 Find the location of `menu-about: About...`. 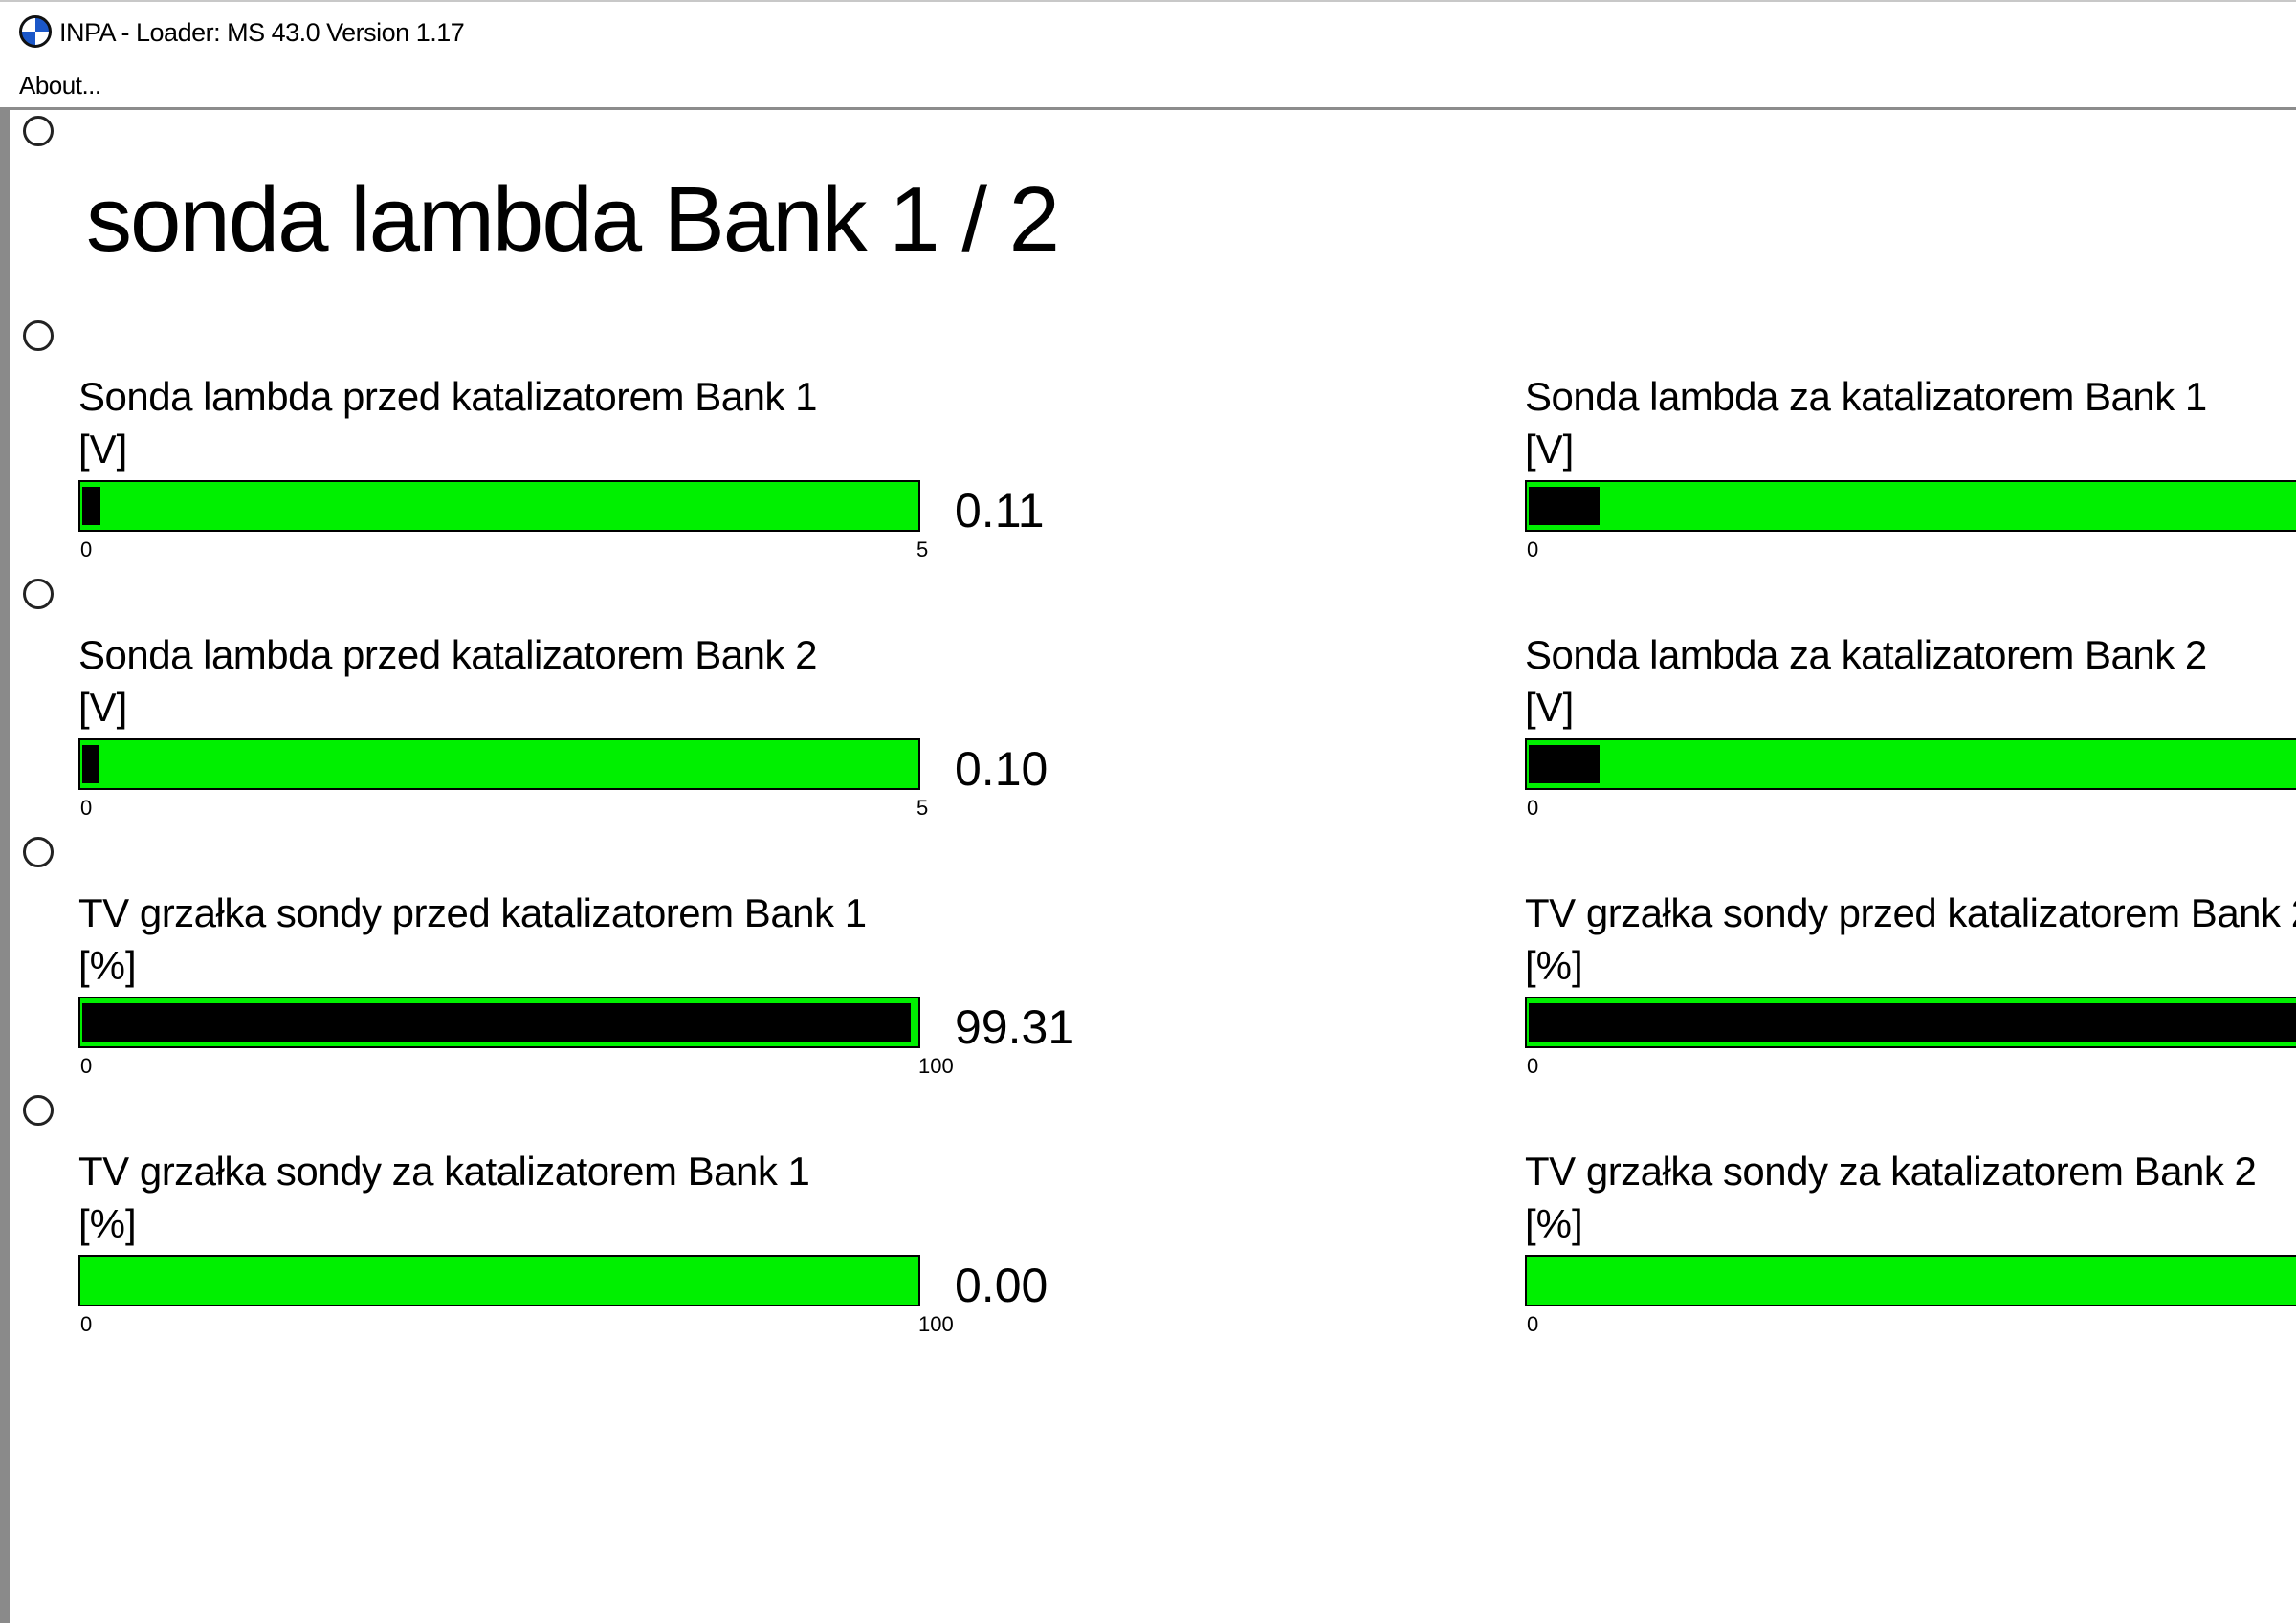

menu-about: About... is located at coordinates (60, 85).